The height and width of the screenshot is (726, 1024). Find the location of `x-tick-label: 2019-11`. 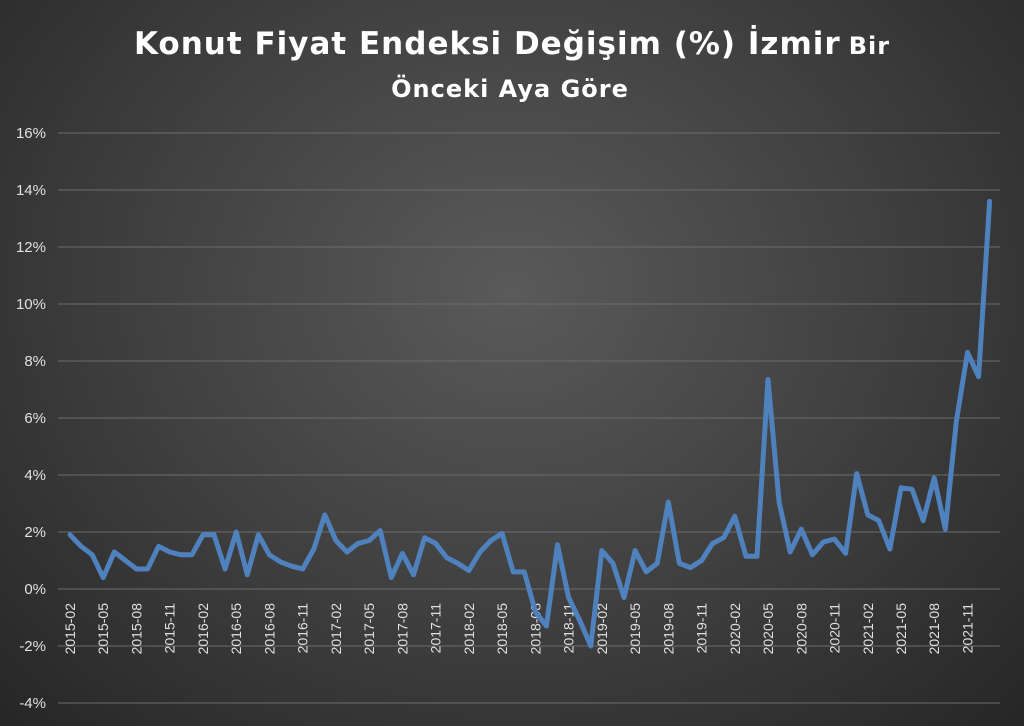

x-tick-label: 2019-11 is located at coordinates (702, 628).